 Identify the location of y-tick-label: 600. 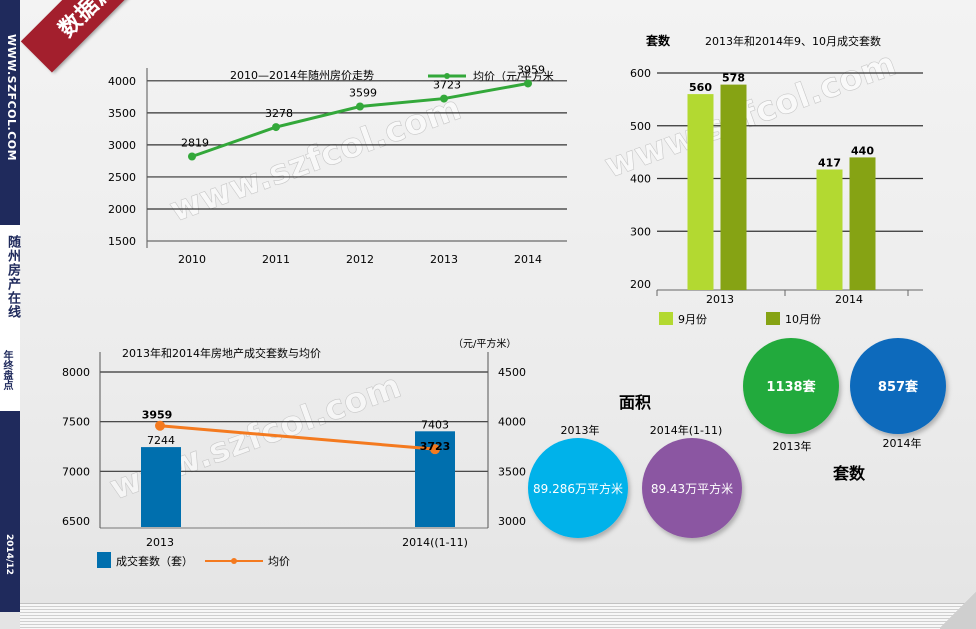
(640, 73).